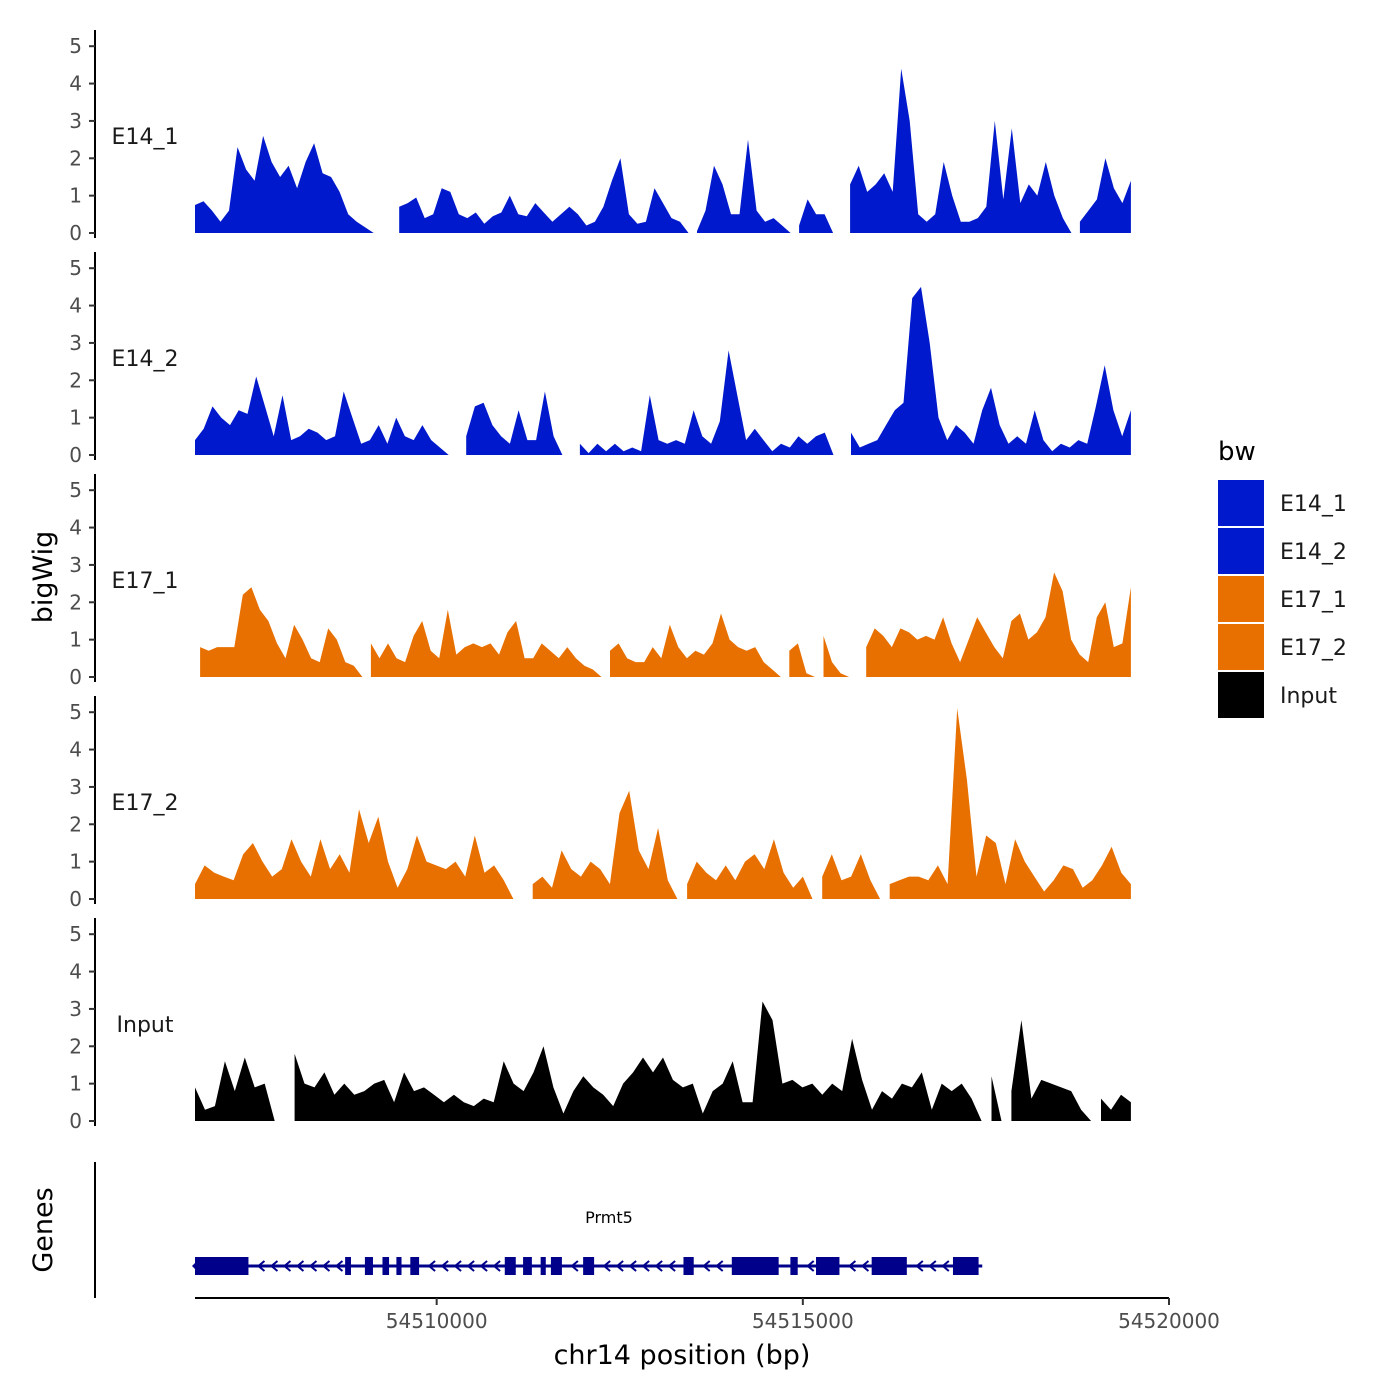 The width and height of the screenshot is (1400, 1400). Describe the element at coordinates (803, 1321) in the screenshot. I see `x-tick-label: 54515000` at that location.